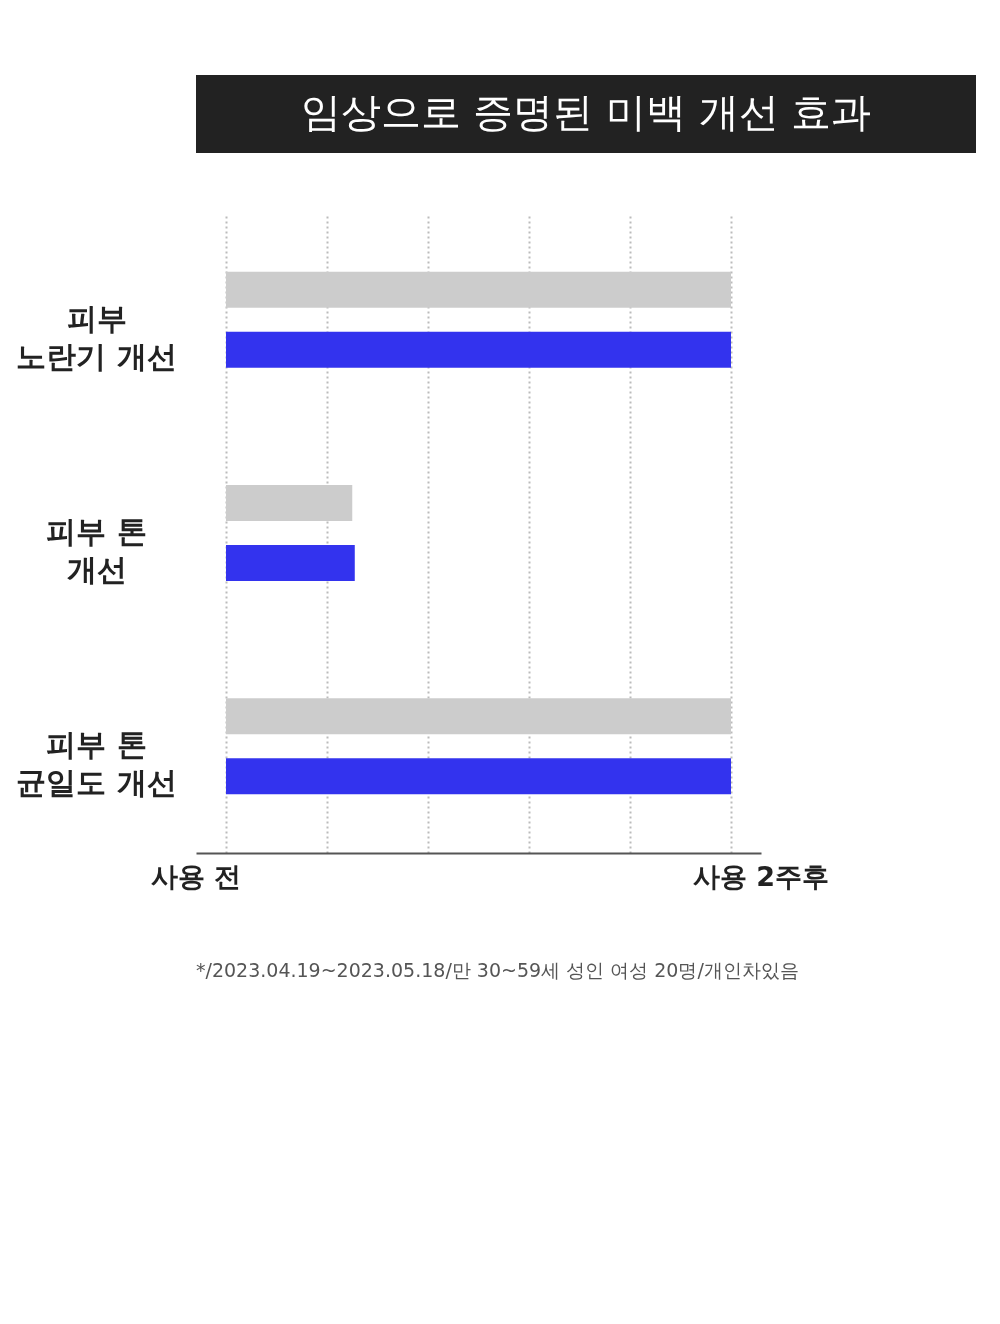 The image size is (1000, 1324). Describe the element at coordinates (96, 337) in the screenshot. I see `y-tick-label: 피부 노란기 개선` at that location.